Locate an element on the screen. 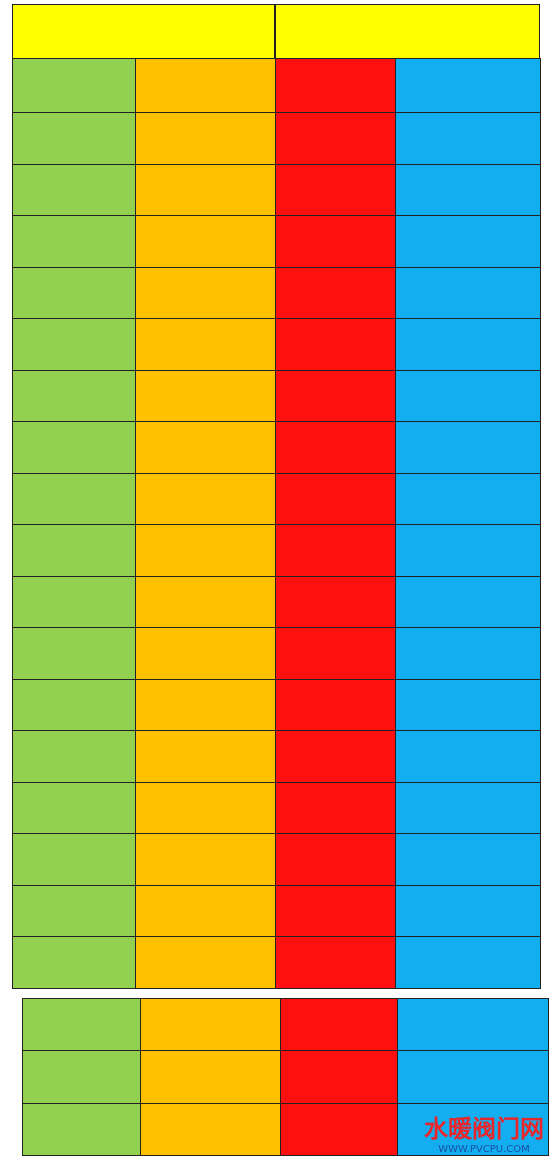 The width and height of the screenshot is (550, 1159). watermark-url: WWW.PVCPU.COM is located at coordinates (484, 1149).